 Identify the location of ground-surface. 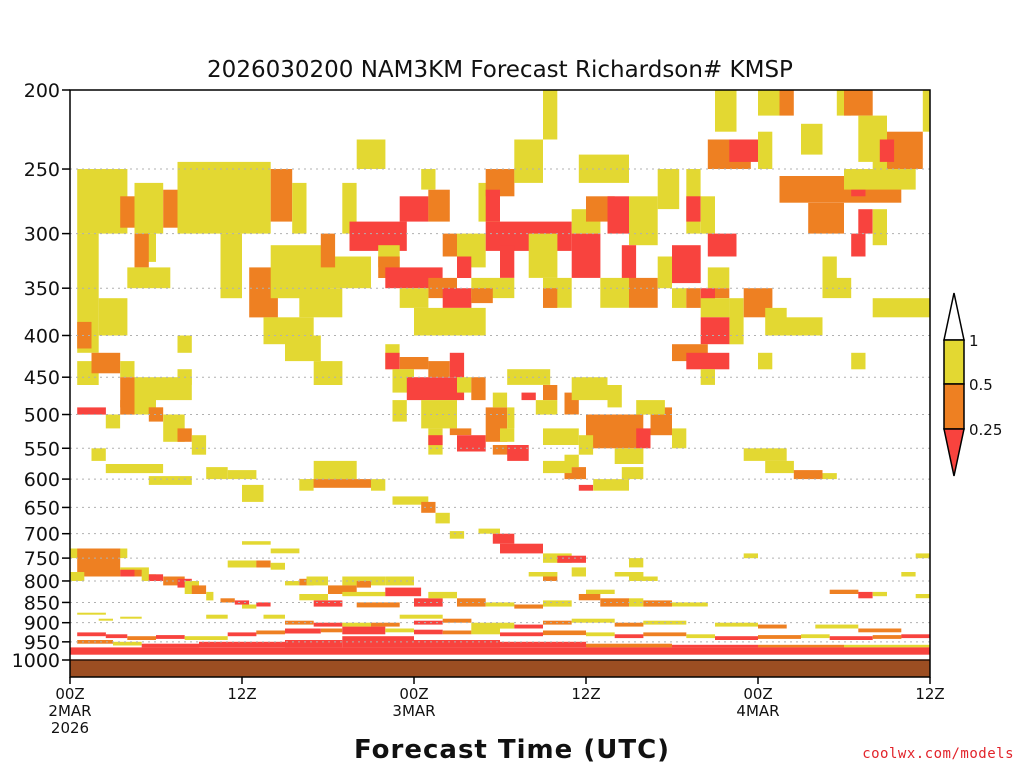
(500, 668).